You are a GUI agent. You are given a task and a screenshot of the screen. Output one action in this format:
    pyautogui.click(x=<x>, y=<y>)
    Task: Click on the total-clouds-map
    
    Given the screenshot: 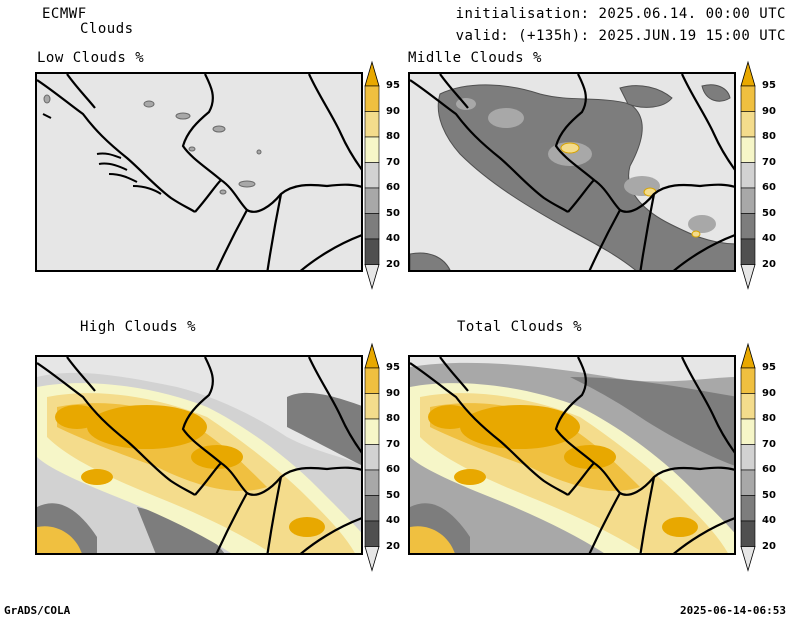 What is the action you would take?
    pyautogui.click(x=572, y=455)
    